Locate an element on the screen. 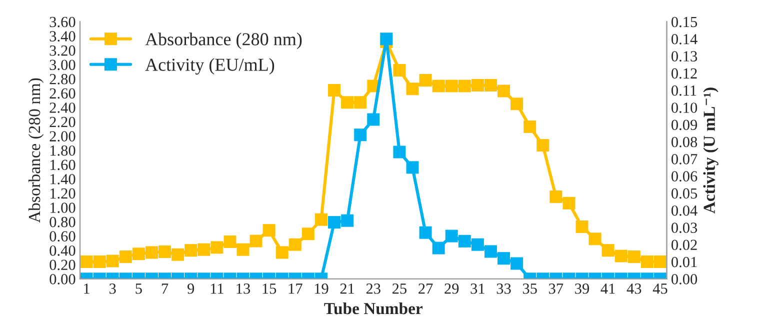 The width and height of the screenshot is (762, 334). y-tick-label: 0.60 is located at coordinates (63, 236).